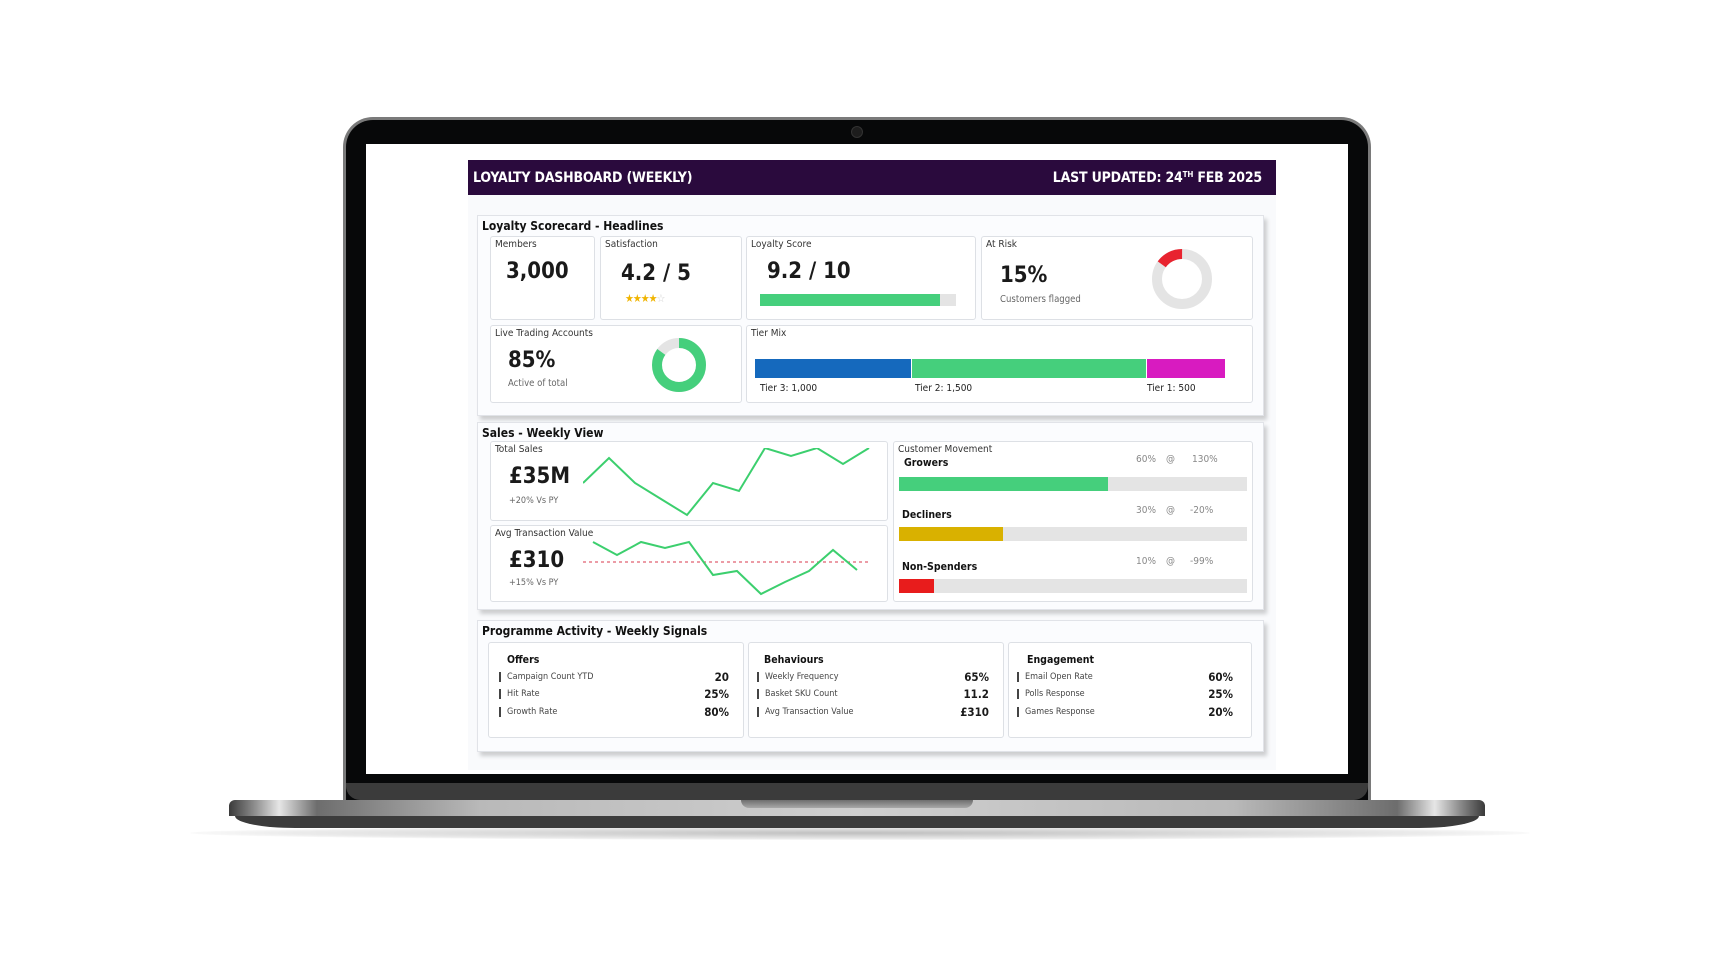  What do you see at coordinates (797, 694) in the screenshot?
I see `behaviours-row-name: Basket SKU Count` at bounding box center [797, 694].